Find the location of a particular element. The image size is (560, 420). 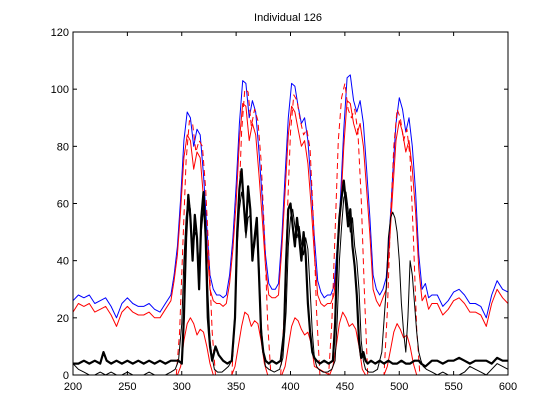

x-tick-label: 350 is located at coordinates (236, 387).